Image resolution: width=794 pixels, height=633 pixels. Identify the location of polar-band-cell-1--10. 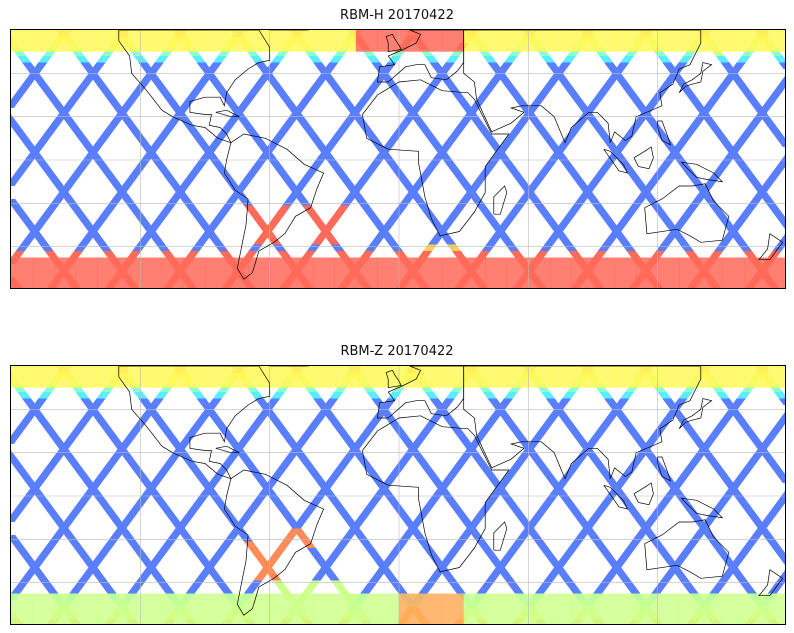
(388, 272).